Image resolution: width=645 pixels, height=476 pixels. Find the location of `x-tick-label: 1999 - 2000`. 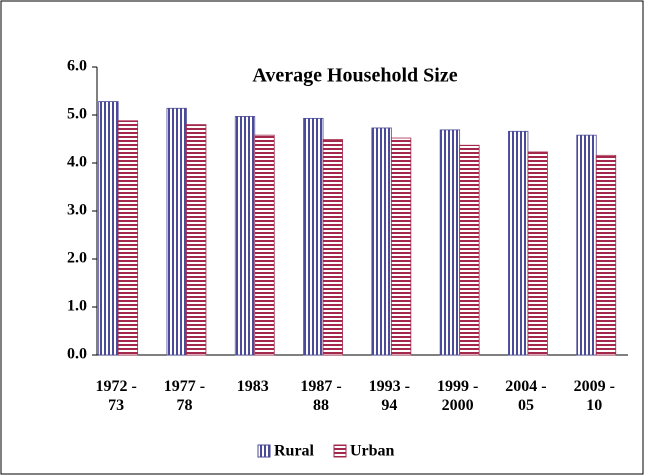

x-tick-label: 1999 - 2000 is located at coordinates (457, 396).